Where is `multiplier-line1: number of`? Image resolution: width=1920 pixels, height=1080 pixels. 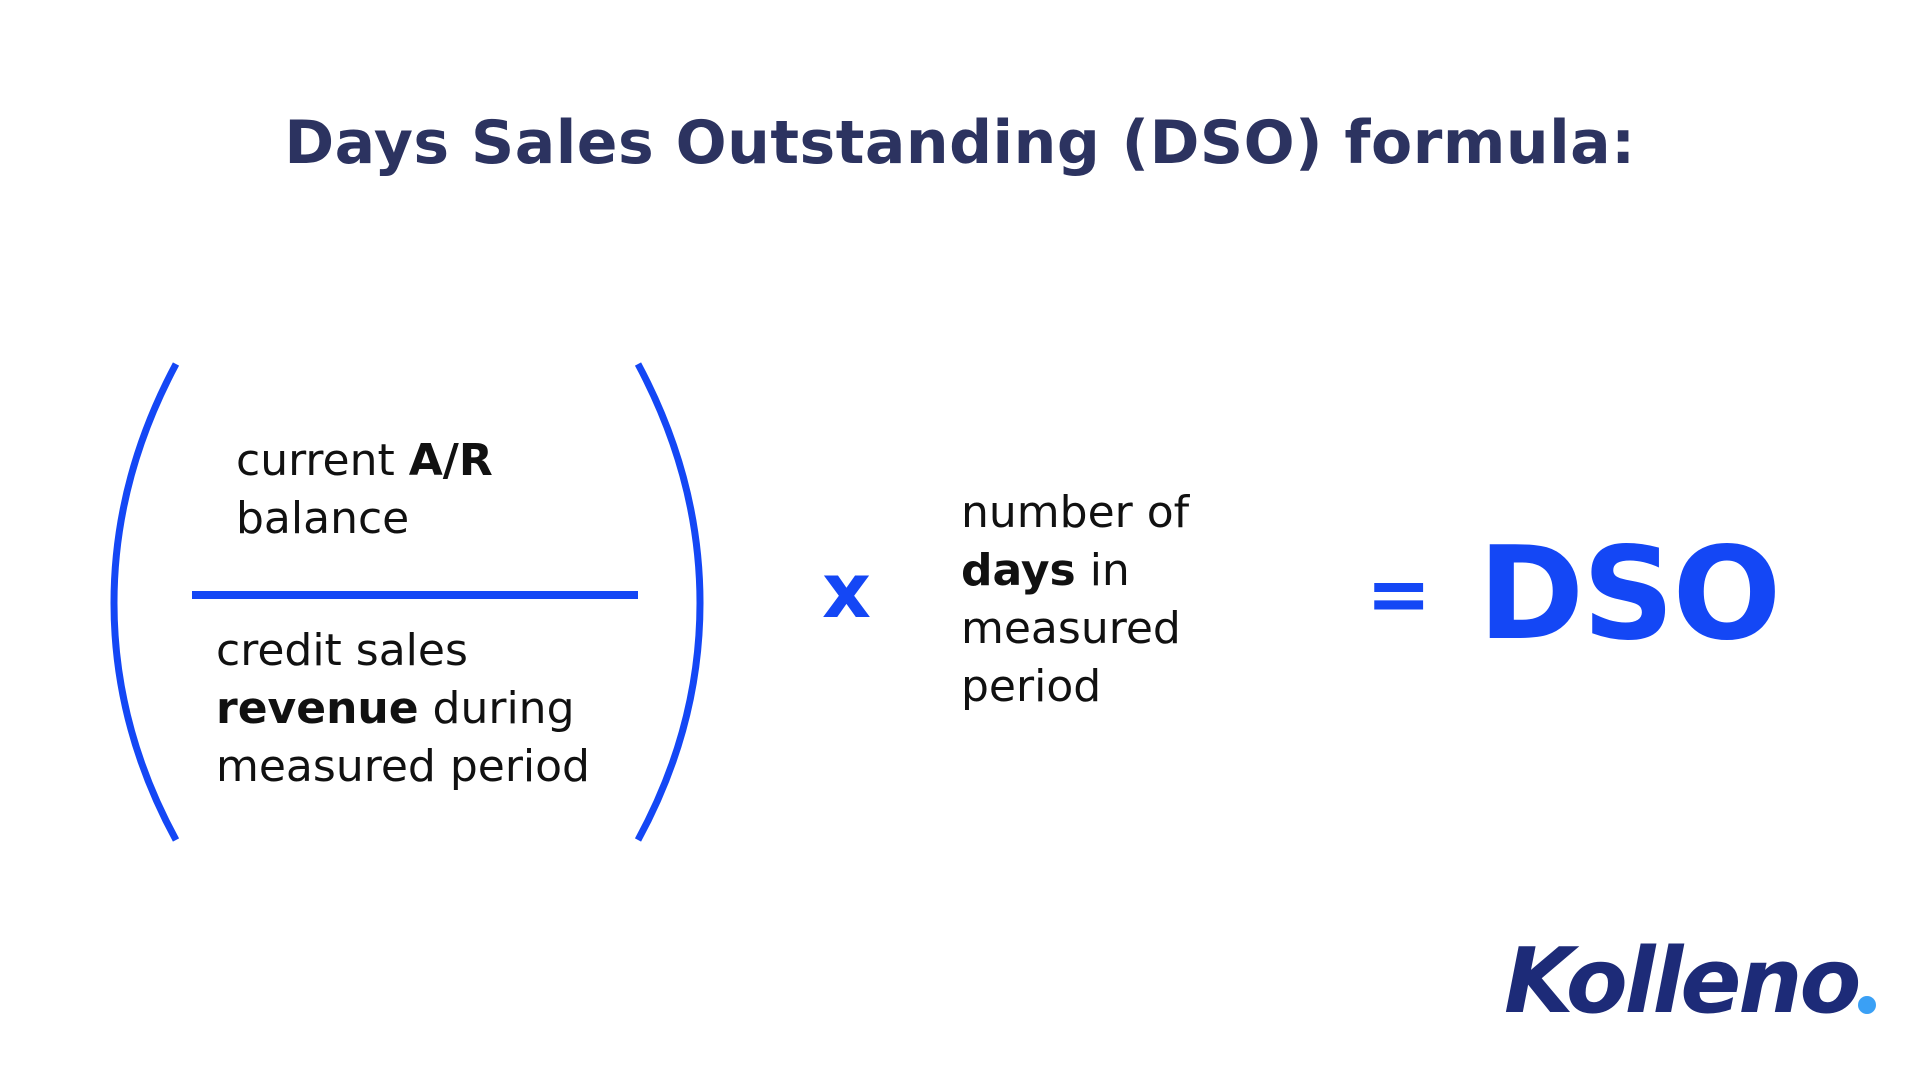 multiplier-line1: number of is located at coordinates (1075, 512).